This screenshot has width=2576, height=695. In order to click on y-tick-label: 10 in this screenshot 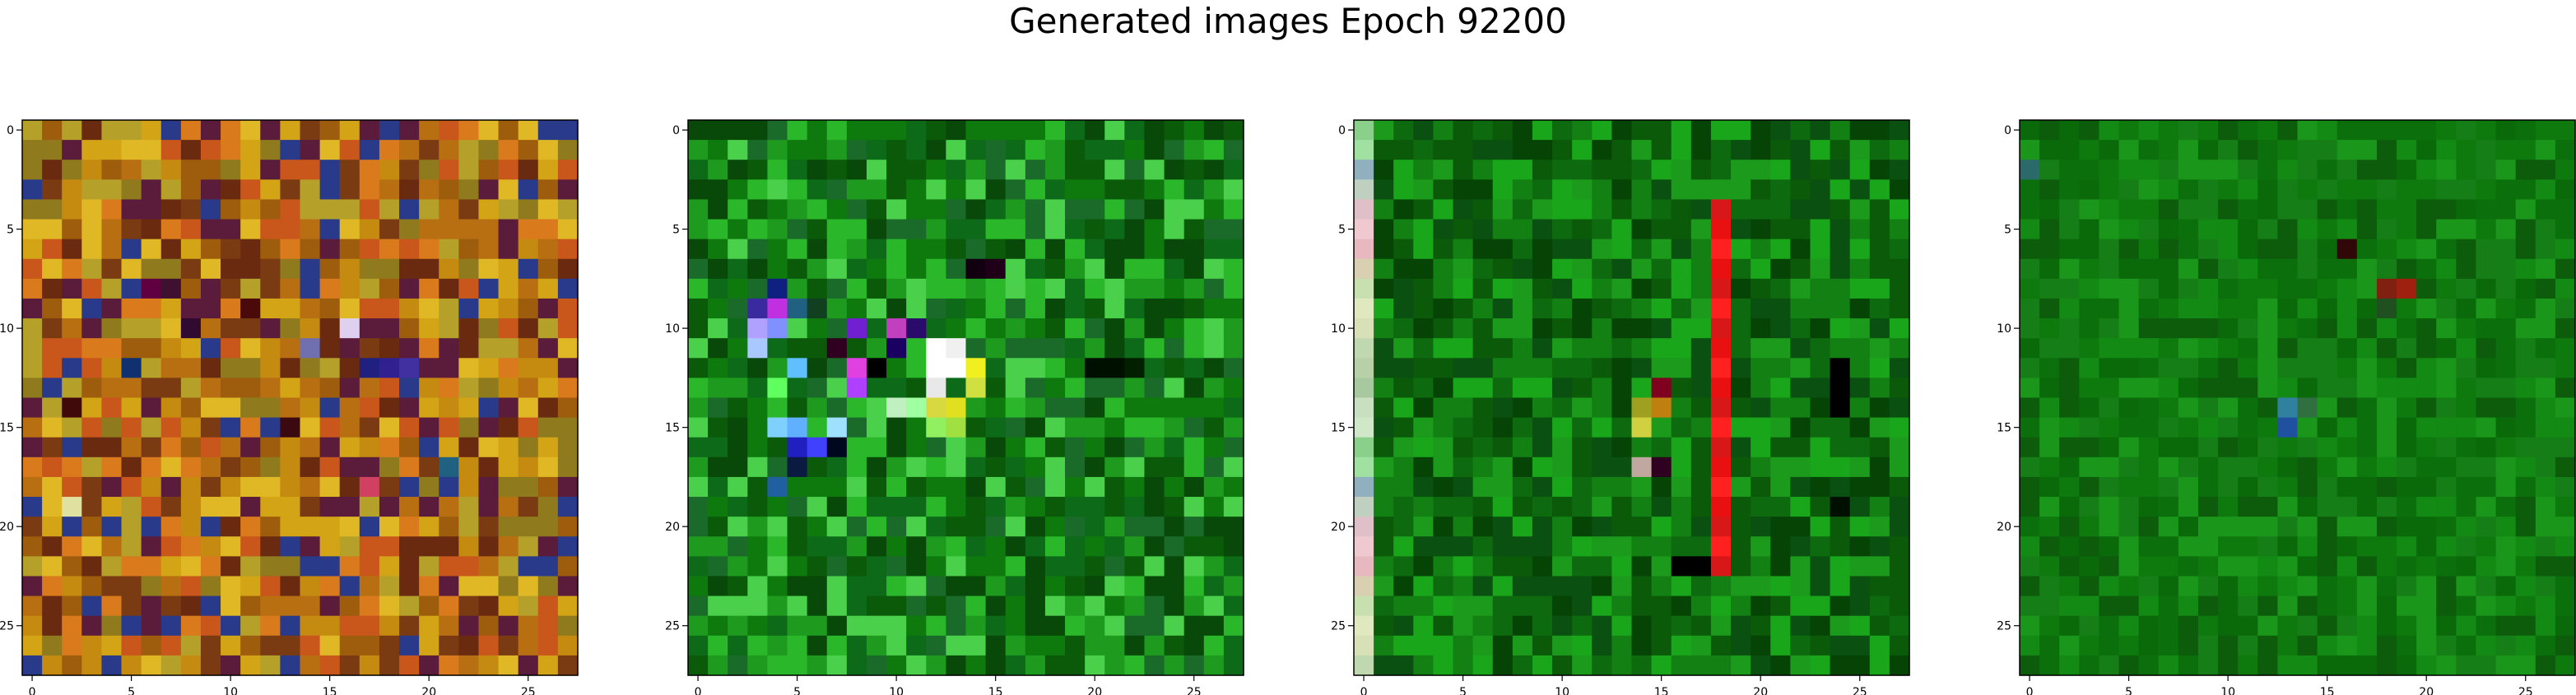, I will do `click(7, 329)`.